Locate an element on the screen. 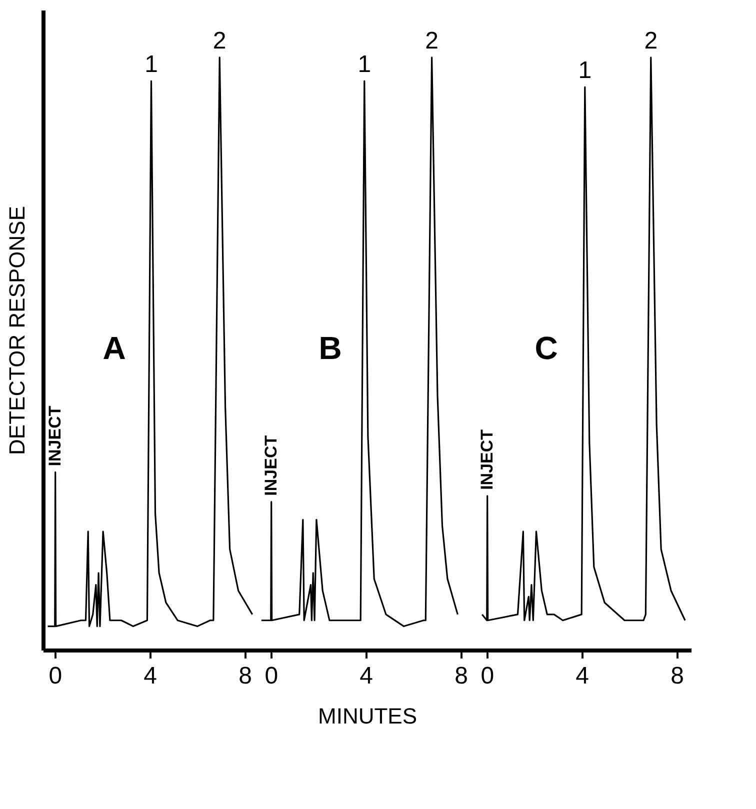 Image resolution: width=756 pixels, height=809 pixels. annotation: A is located at coordinates (114, 348).